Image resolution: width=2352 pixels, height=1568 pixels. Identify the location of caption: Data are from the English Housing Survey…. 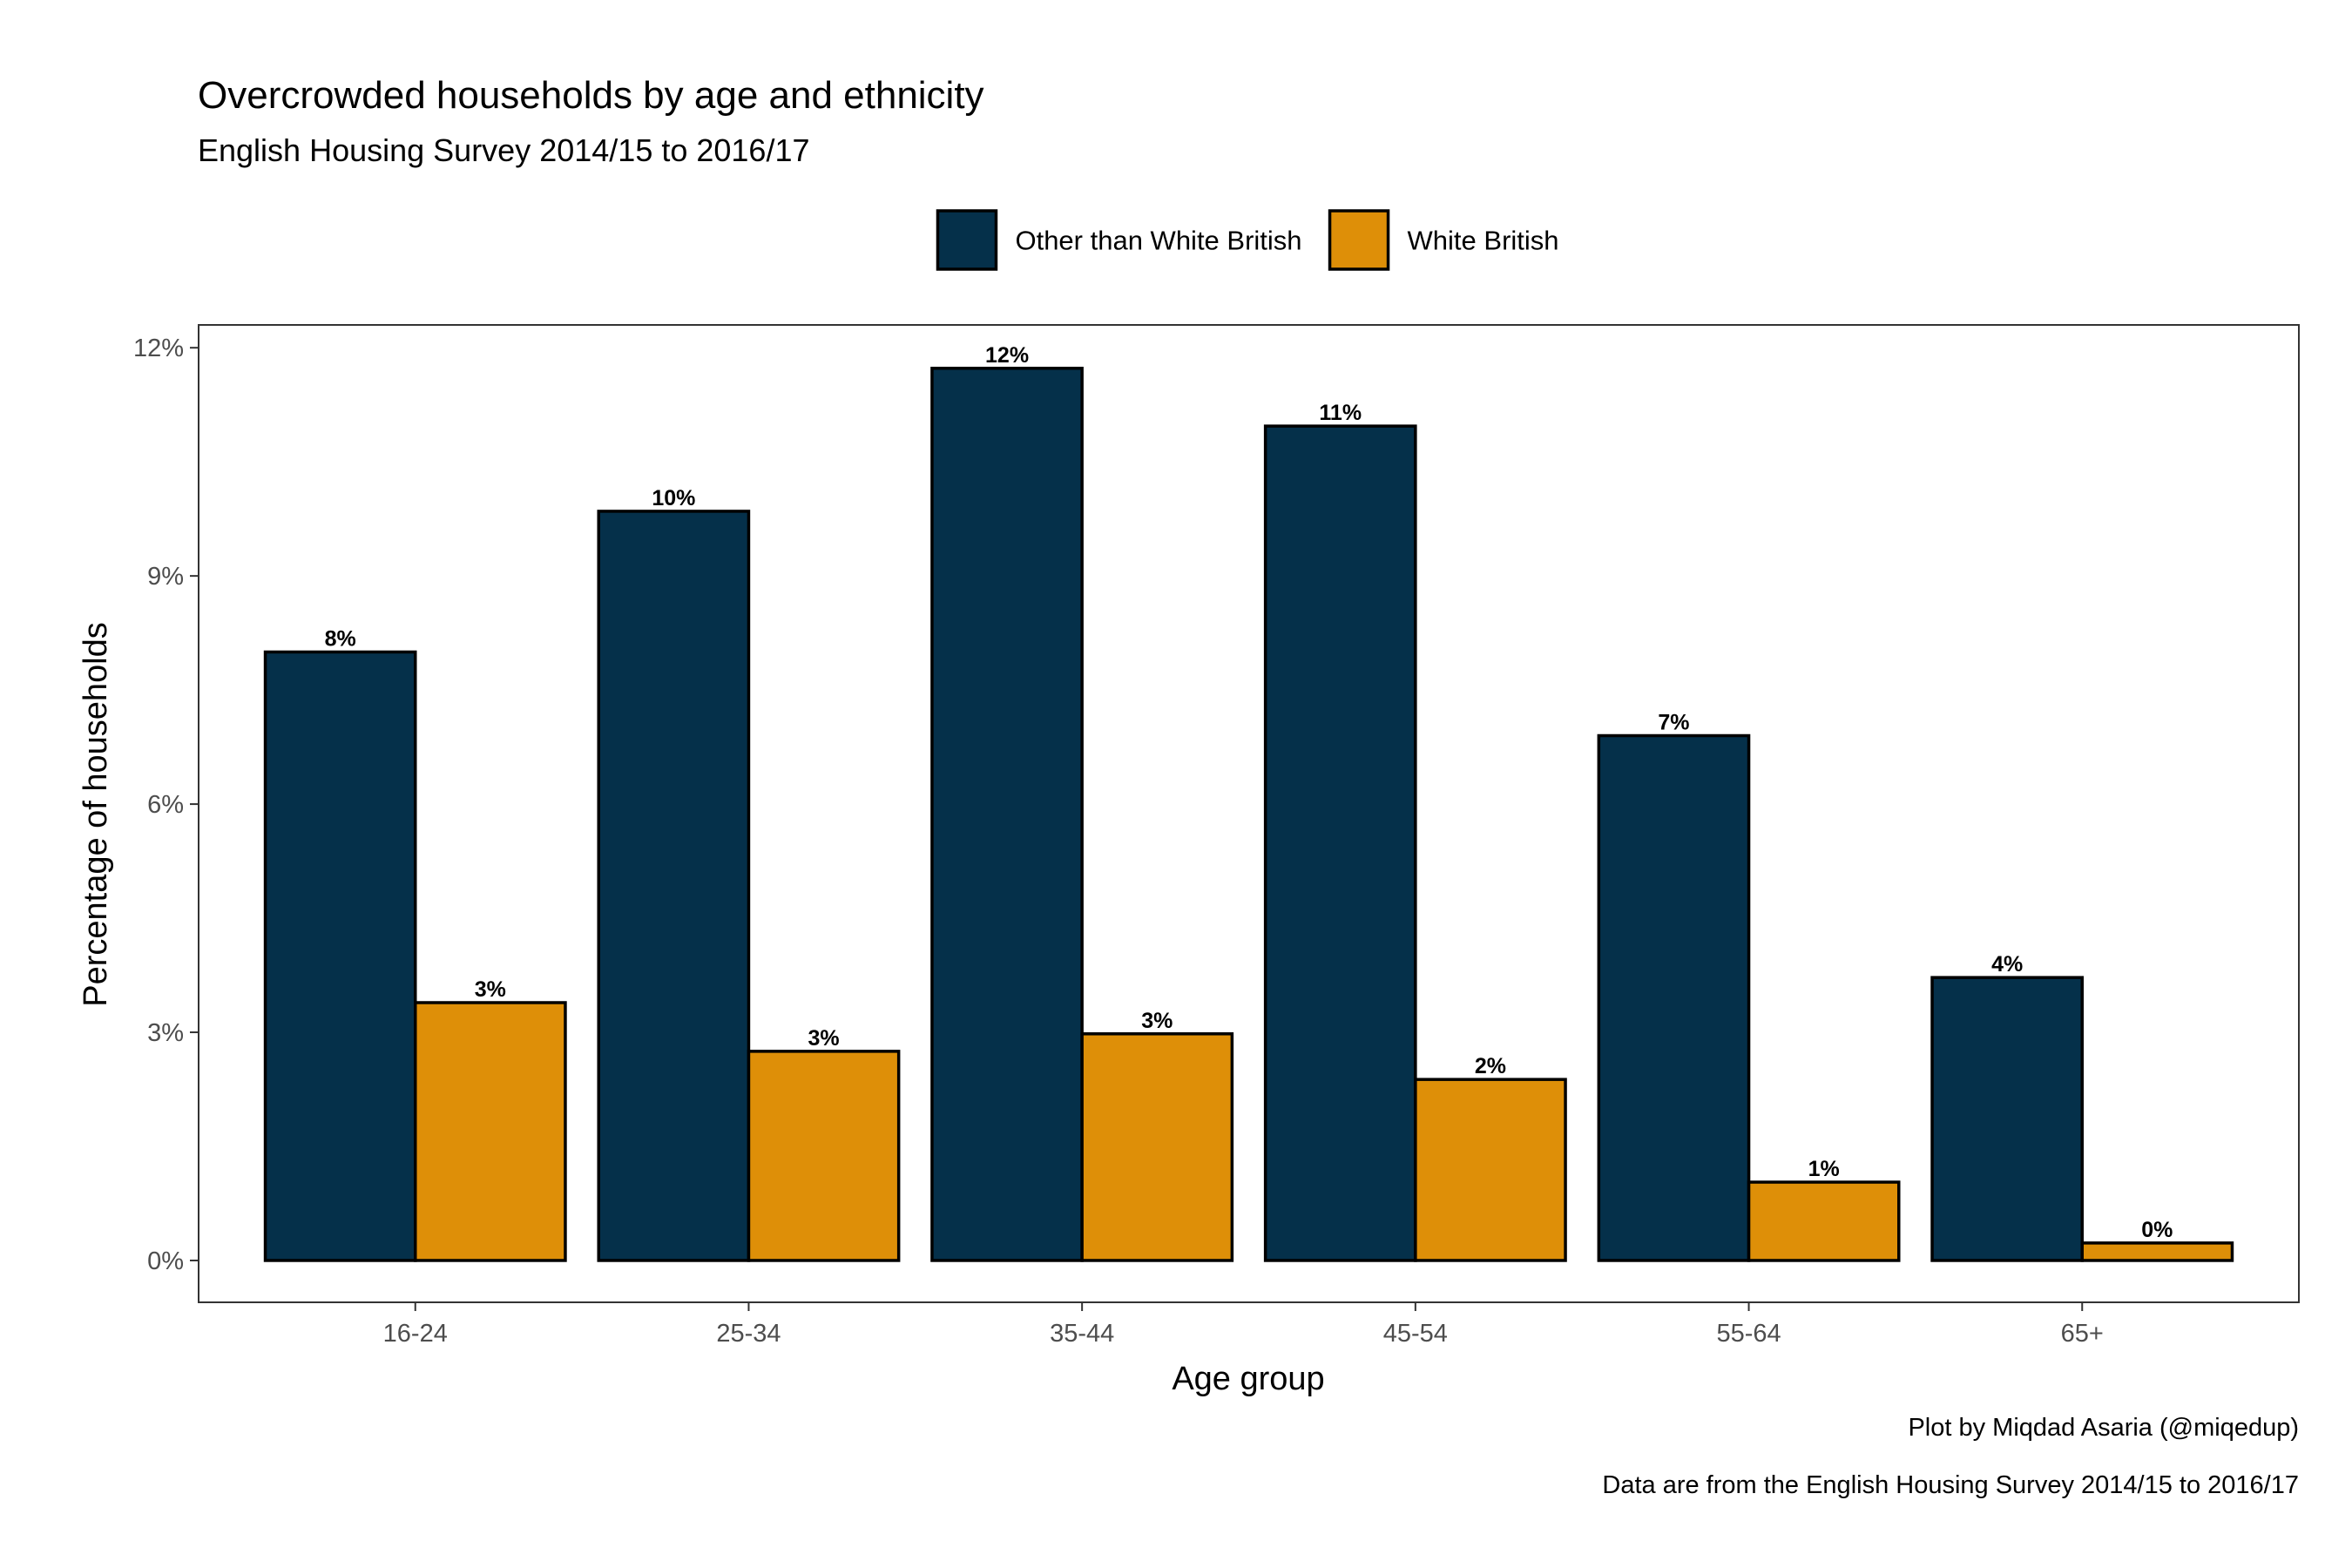
(1950, 1485).